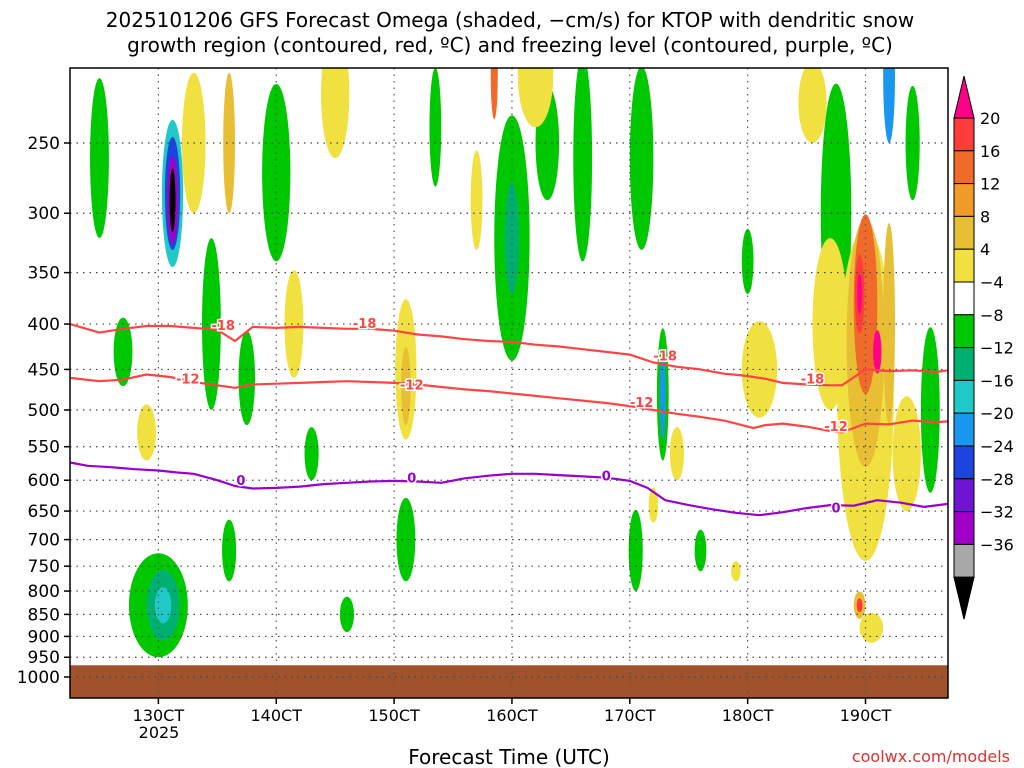 Image resolution: width=1024 pixels, height=768 pixels. I want to click on colorbar-arrow-bottom, so click(964, 598).